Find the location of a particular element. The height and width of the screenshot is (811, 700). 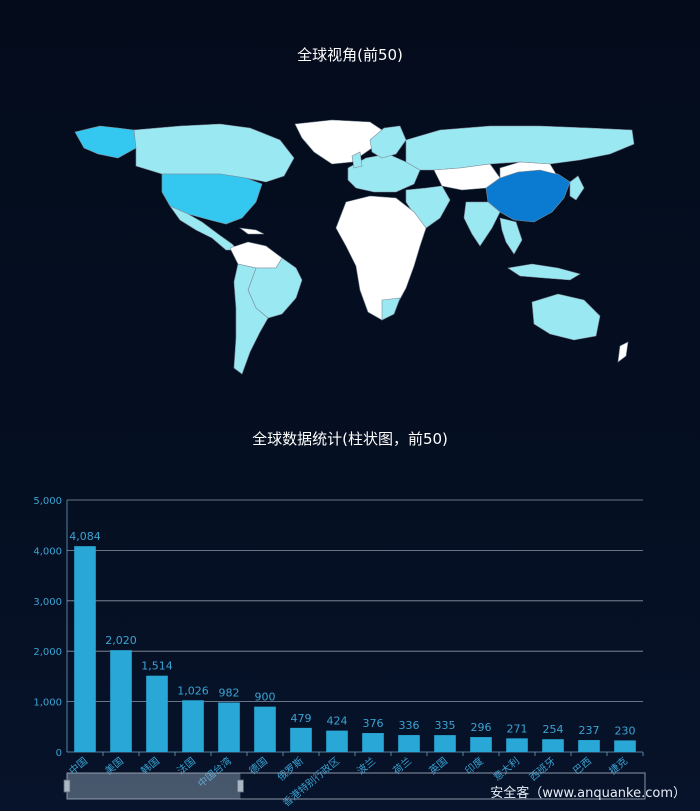

y-tick-label: 0 is located at coordinates (59, 753).